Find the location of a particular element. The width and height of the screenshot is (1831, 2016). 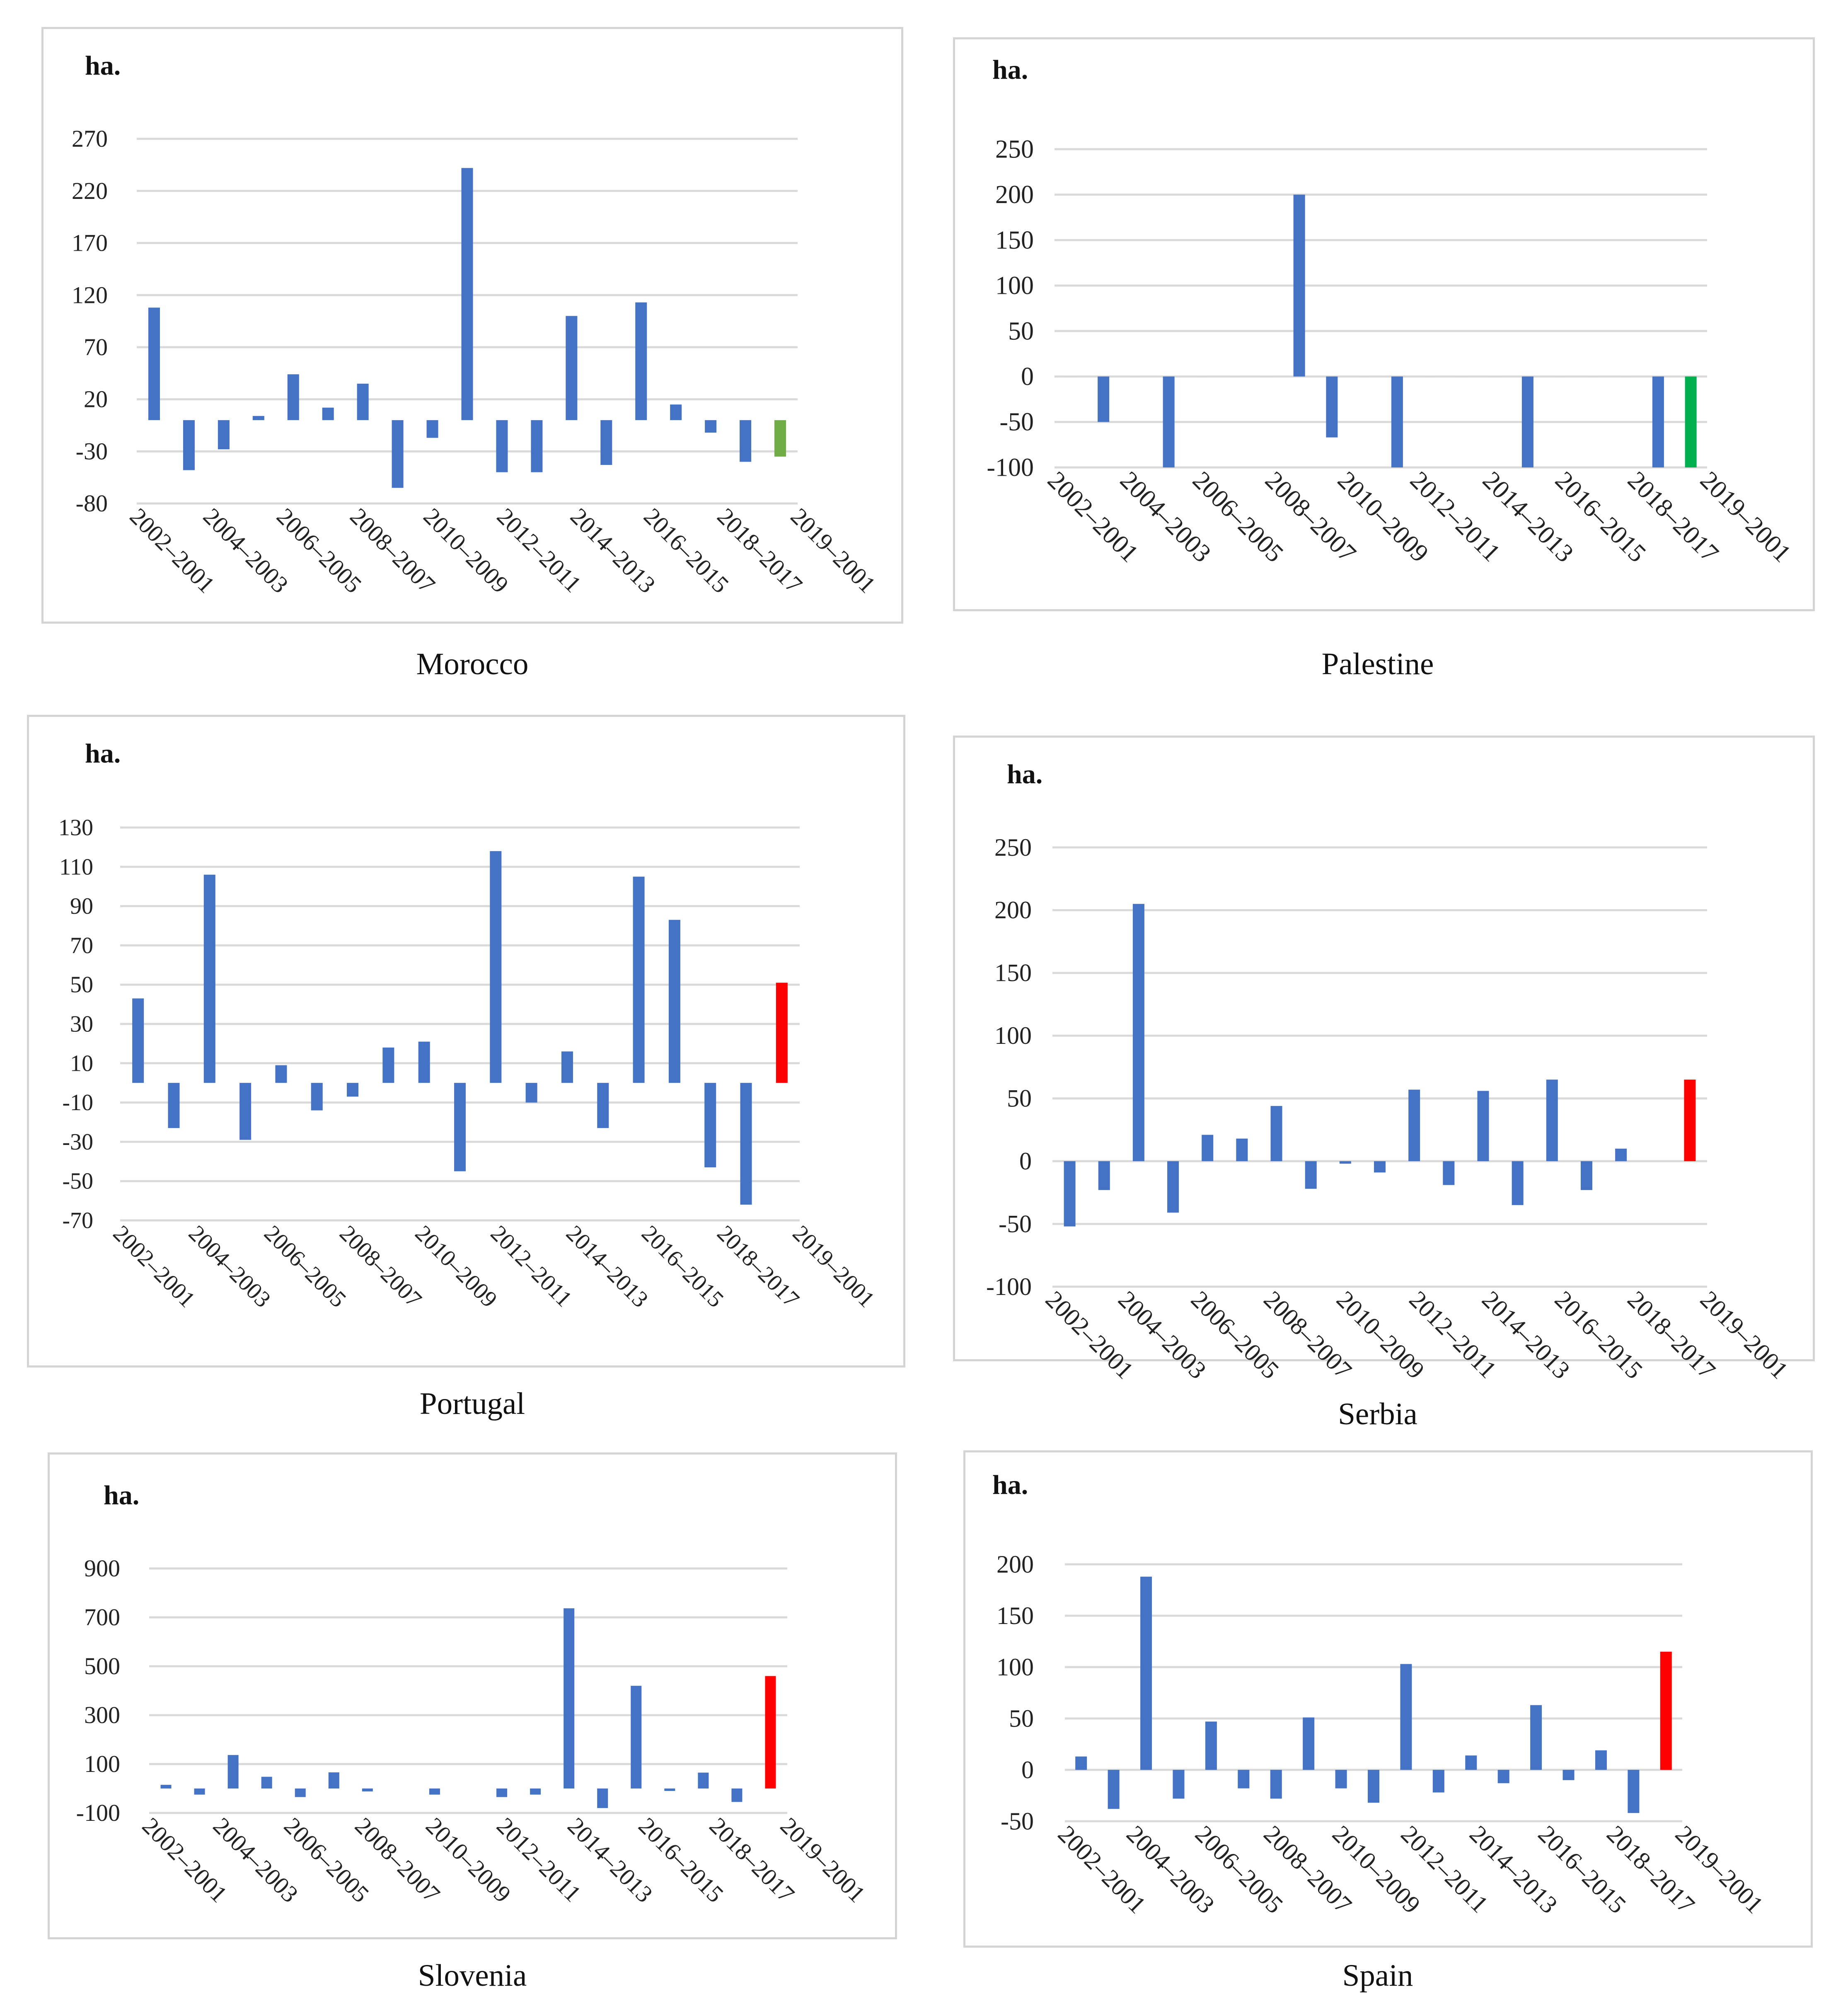

country-label-slovenia: Slovenia is located at coordinates (473, 1975).